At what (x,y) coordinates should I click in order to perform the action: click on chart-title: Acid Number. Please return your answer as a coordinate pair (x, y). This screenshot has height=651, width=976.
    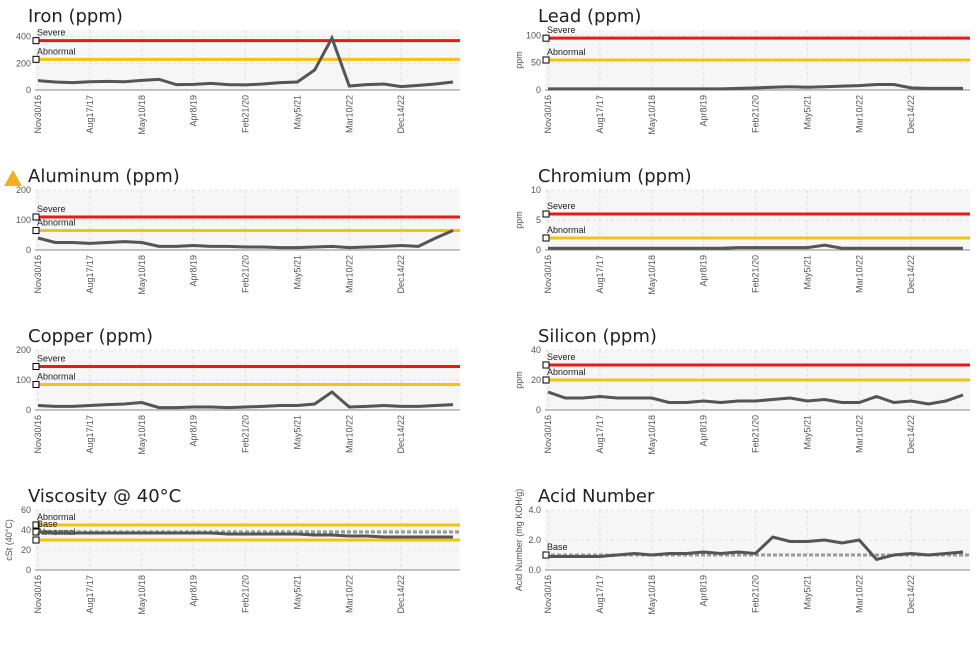
    Looking at the image, I should click on (596, 496).